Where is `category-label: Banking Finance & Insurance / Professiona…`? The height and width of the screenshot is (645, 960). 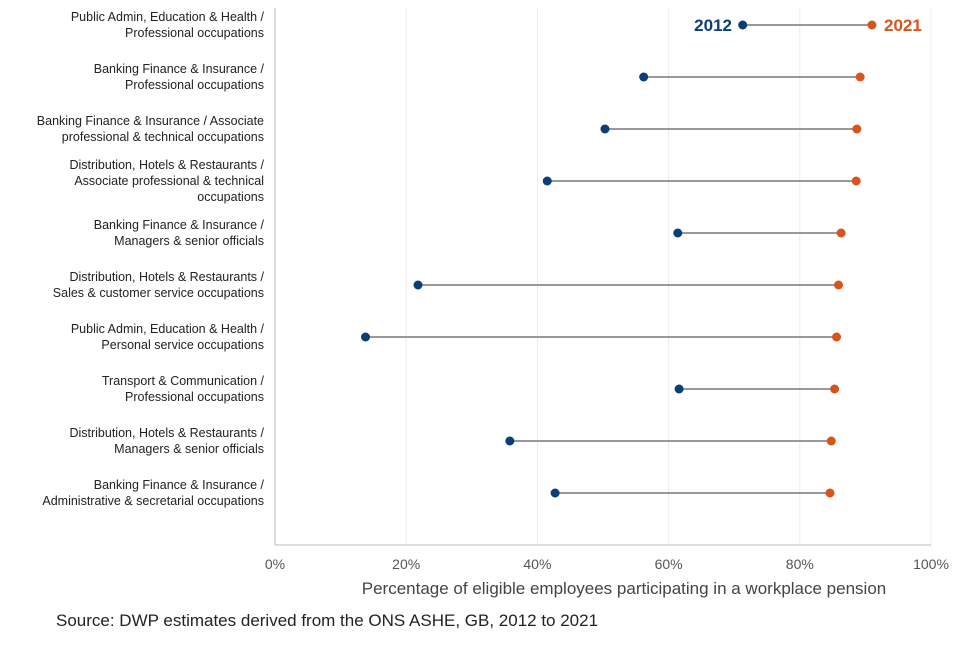 category-label: Banking Finance & Insurance / Professiona… is located at coordinates (179, 77).